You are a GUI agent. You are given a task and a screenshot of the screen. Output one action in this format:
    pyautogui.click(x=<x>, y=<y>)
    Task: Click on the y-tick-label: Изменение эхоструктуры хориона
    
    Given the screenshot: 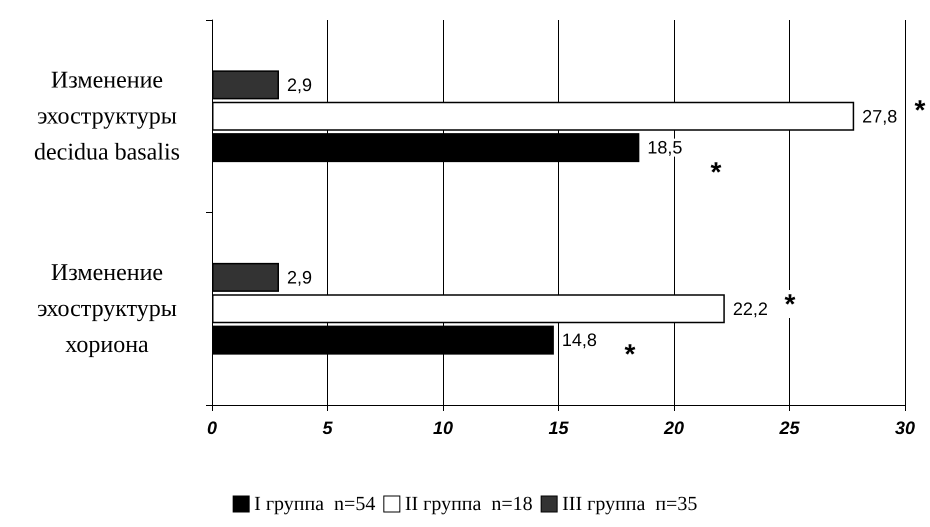 What is the action you would take?
    pyautogui.click(x=107, y=309)
    